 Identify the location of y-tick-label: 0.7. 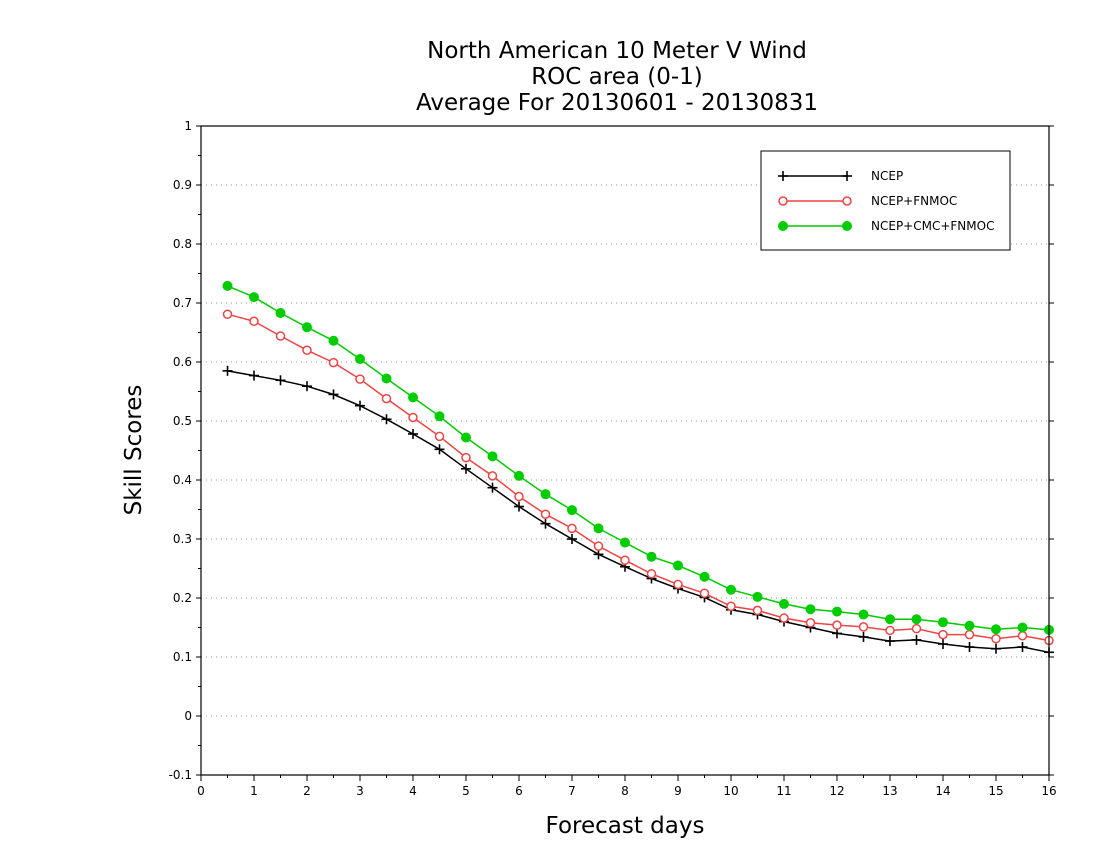
(182, 303).